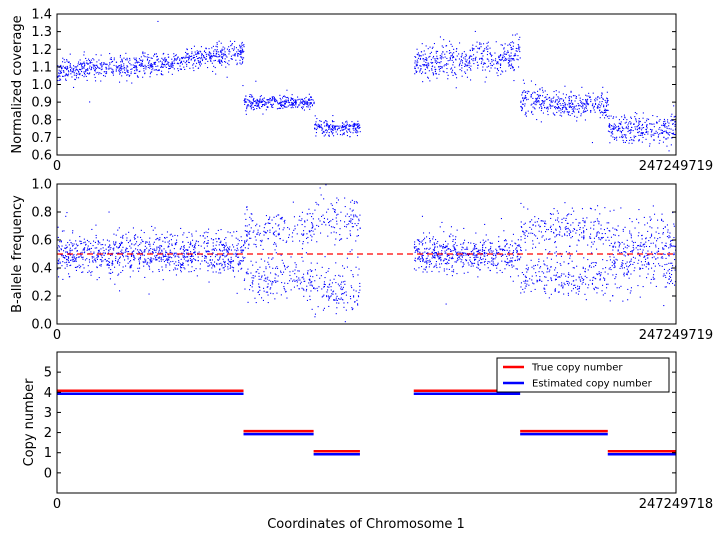  I want to click on y-tick-label: 1.4, so click(41, 15).